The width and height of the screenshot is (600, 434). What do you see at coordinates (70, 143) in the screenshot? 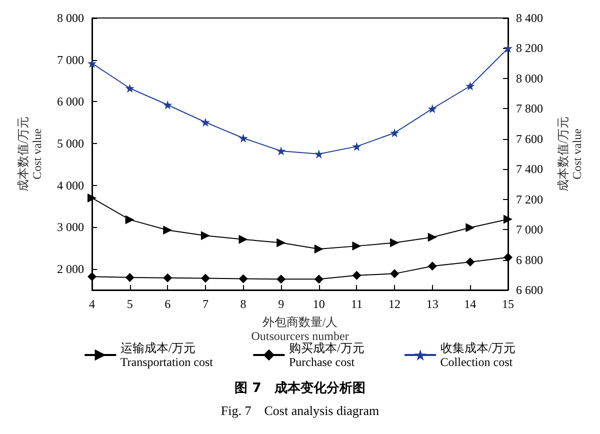
I see `y-tick-label: 5 000` at bounding box center [70, 143].